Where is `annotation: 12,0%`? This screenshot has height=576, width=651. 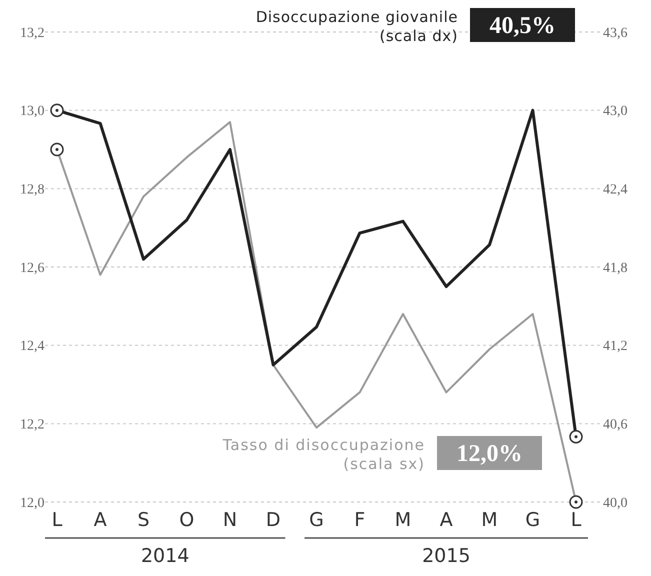 annotation: 12,0% is located at coordinates (489, 454).